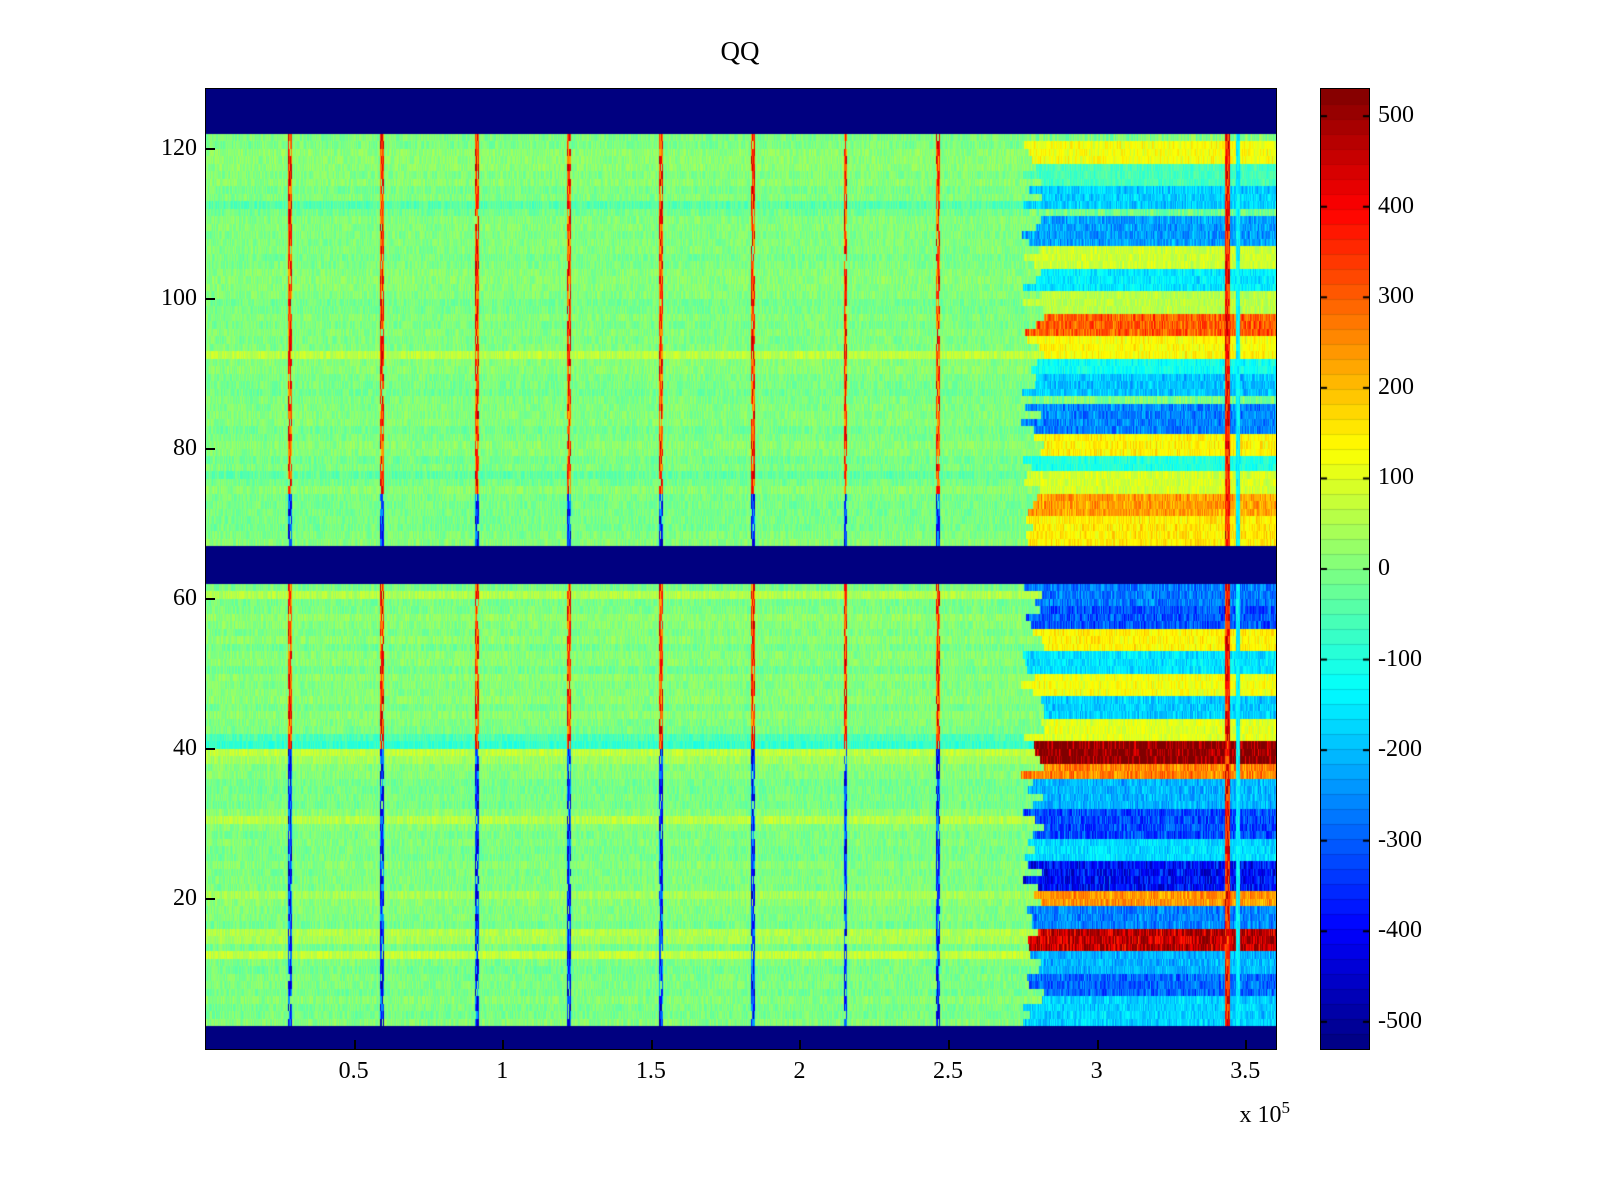  What do you see at coordinates (948, 1071) in the screenshot?
I see `x-axis-tick-label: 2.5` at bounding box center [948, 1071].